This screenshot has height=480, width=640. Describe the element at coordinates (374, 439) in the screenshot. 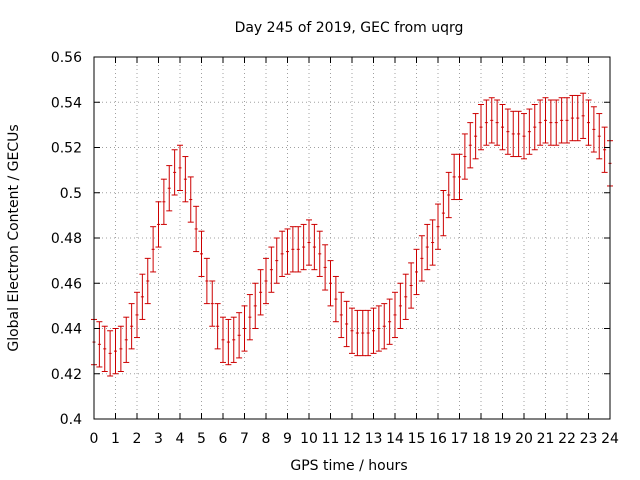

I see `x-tick-label: 13` at that location.